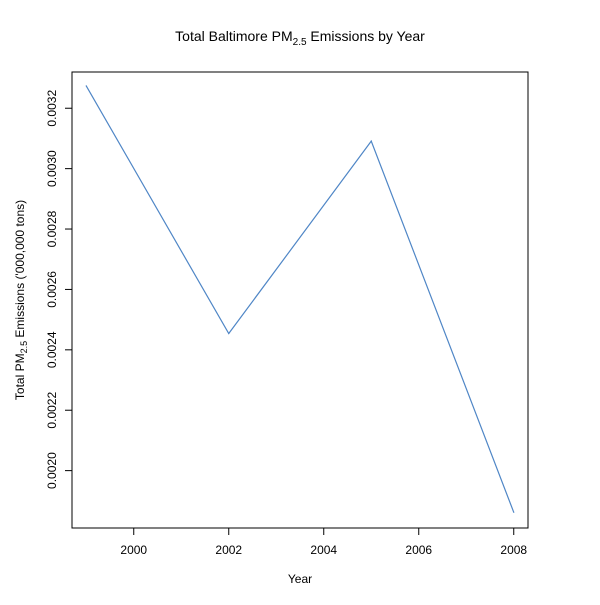  Describe the element at coordinates (52, 108) in the screenshot. I see `y-tick-label: 0.0032` at that location.